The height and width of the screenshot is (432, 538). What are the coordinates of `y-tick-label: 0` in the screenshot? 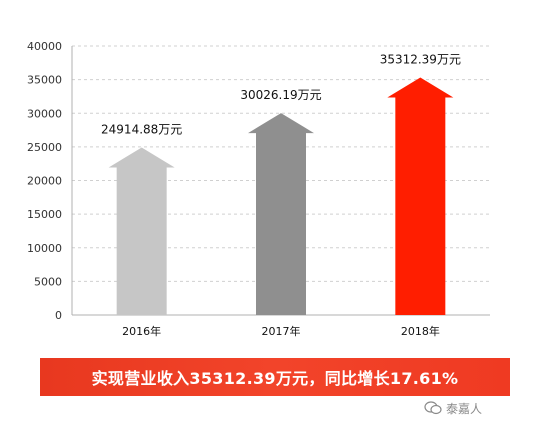 It's located at (58, 315).